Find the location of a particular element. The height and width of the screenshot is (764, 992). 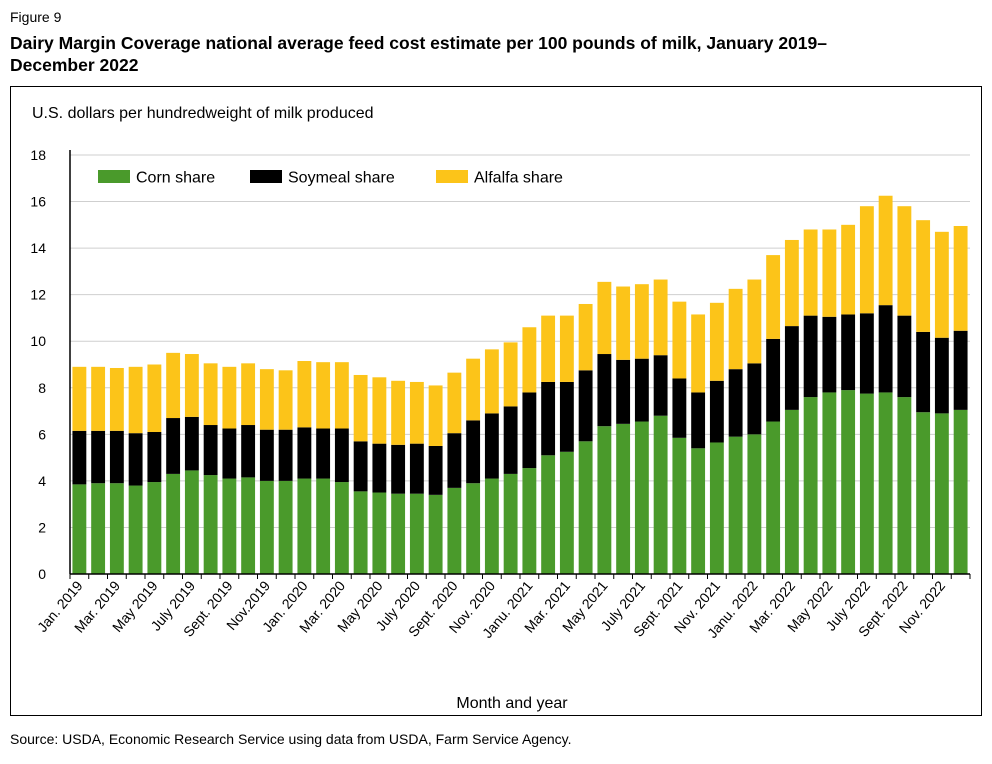

legend-label: Alfalfa share is located at coordinates (518, 178).